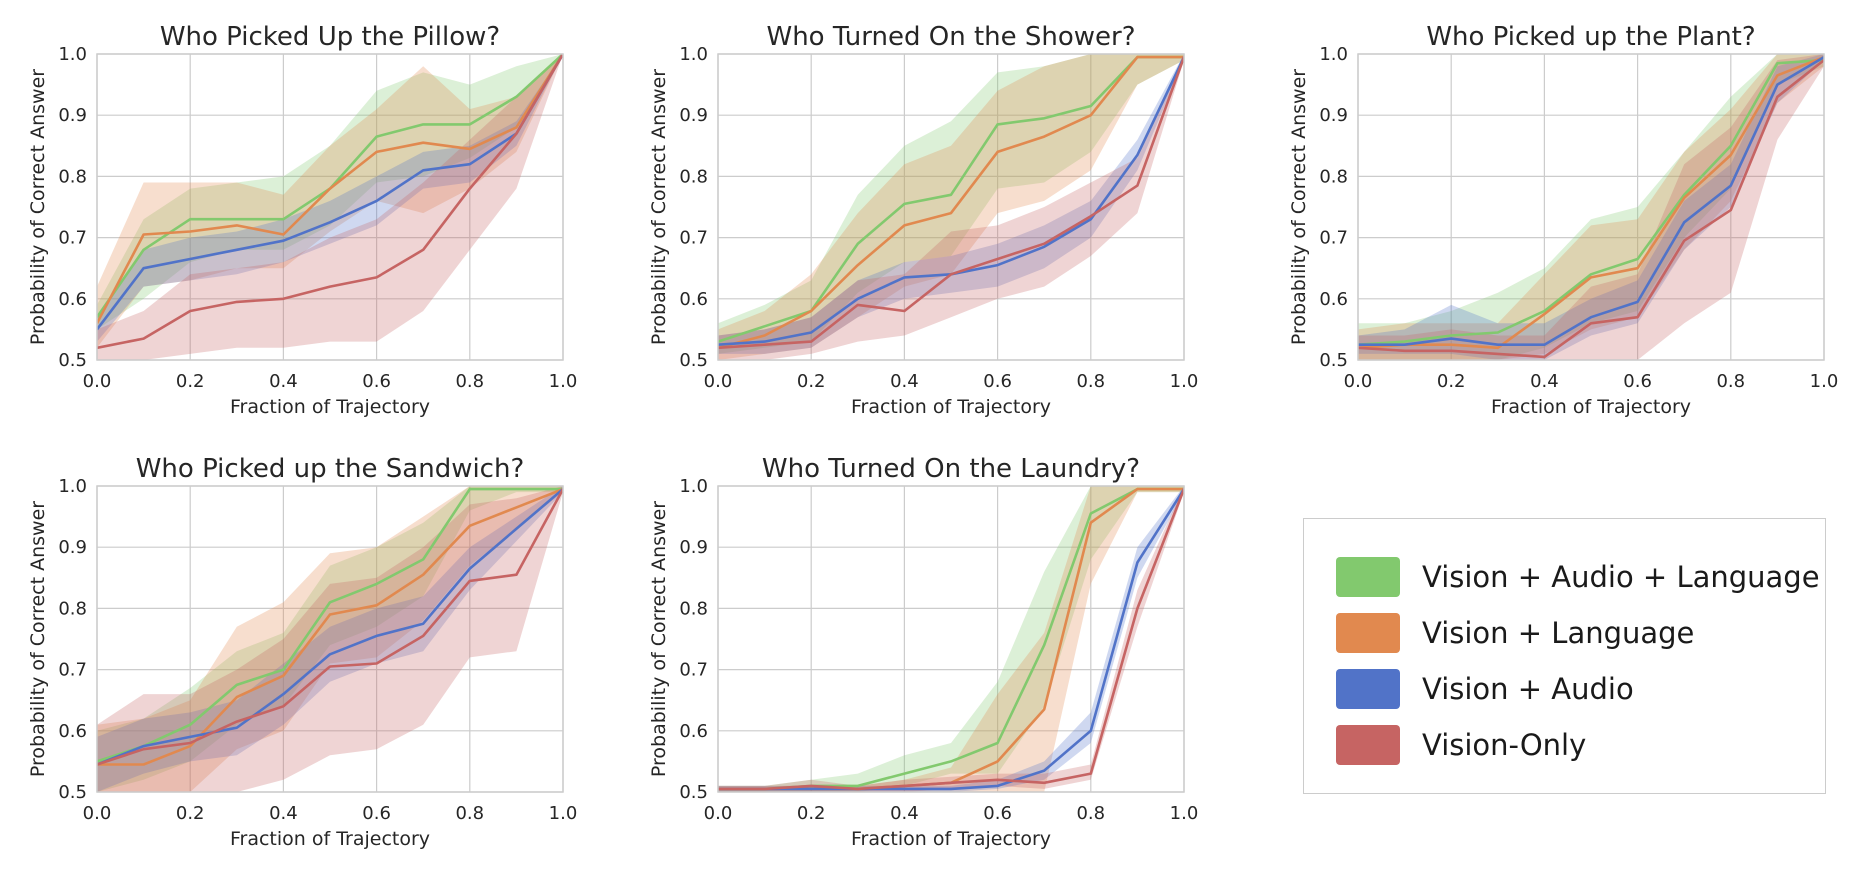 This screenshot has height=876, width=1852. Describe the element at coordinates (1515, 633) in the screenshot. I see `legend-item-vision-language: Vision + Language` at that location.